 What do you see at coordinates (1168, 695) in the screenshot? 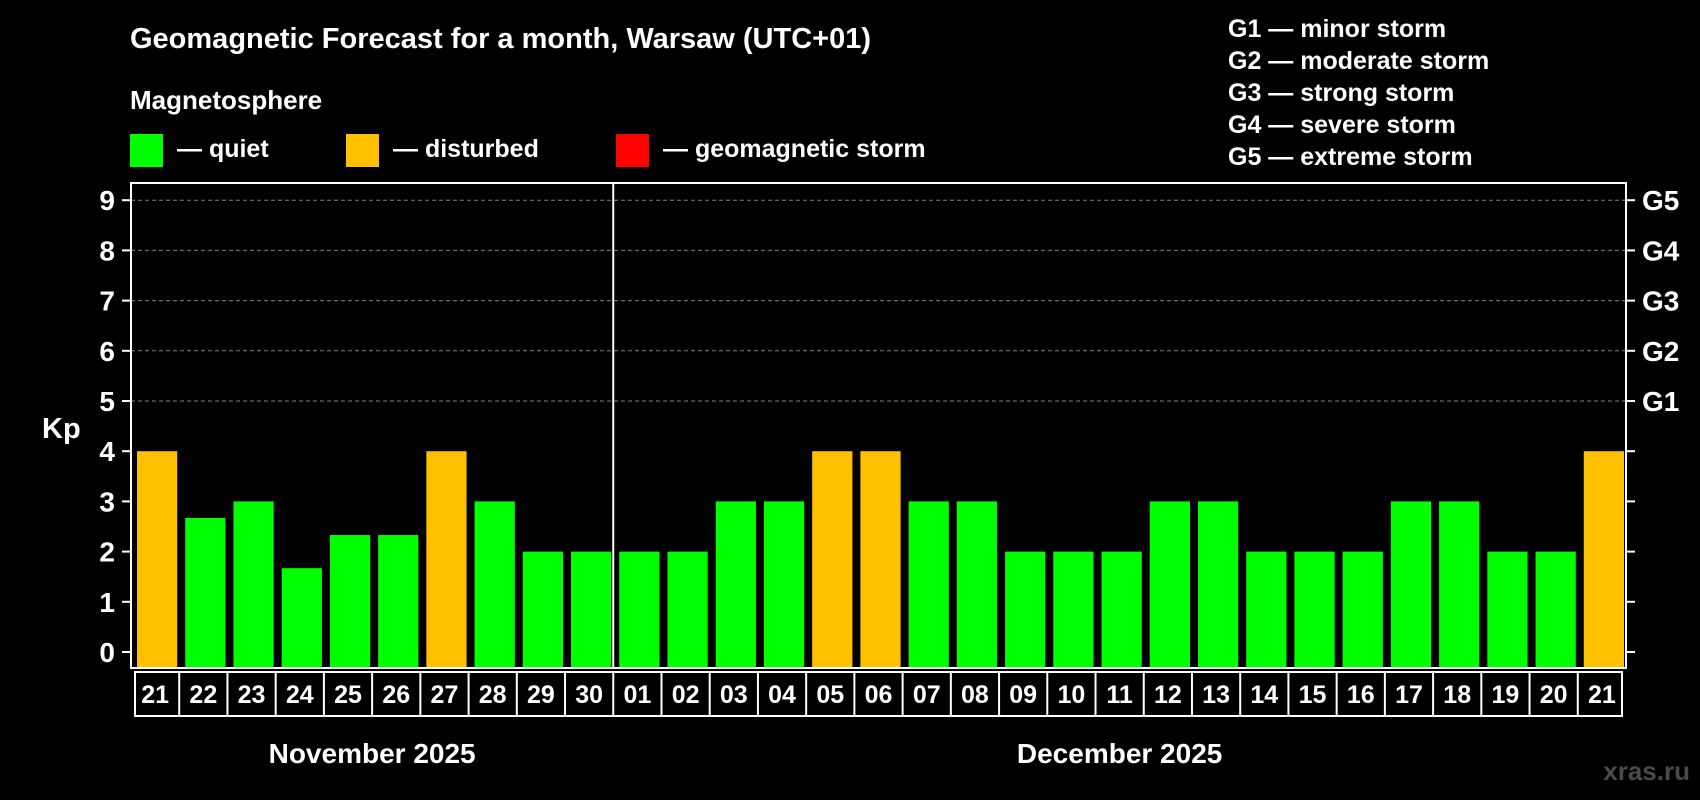
I see `date-label-21: 12` at bounding box center [1168, 695].